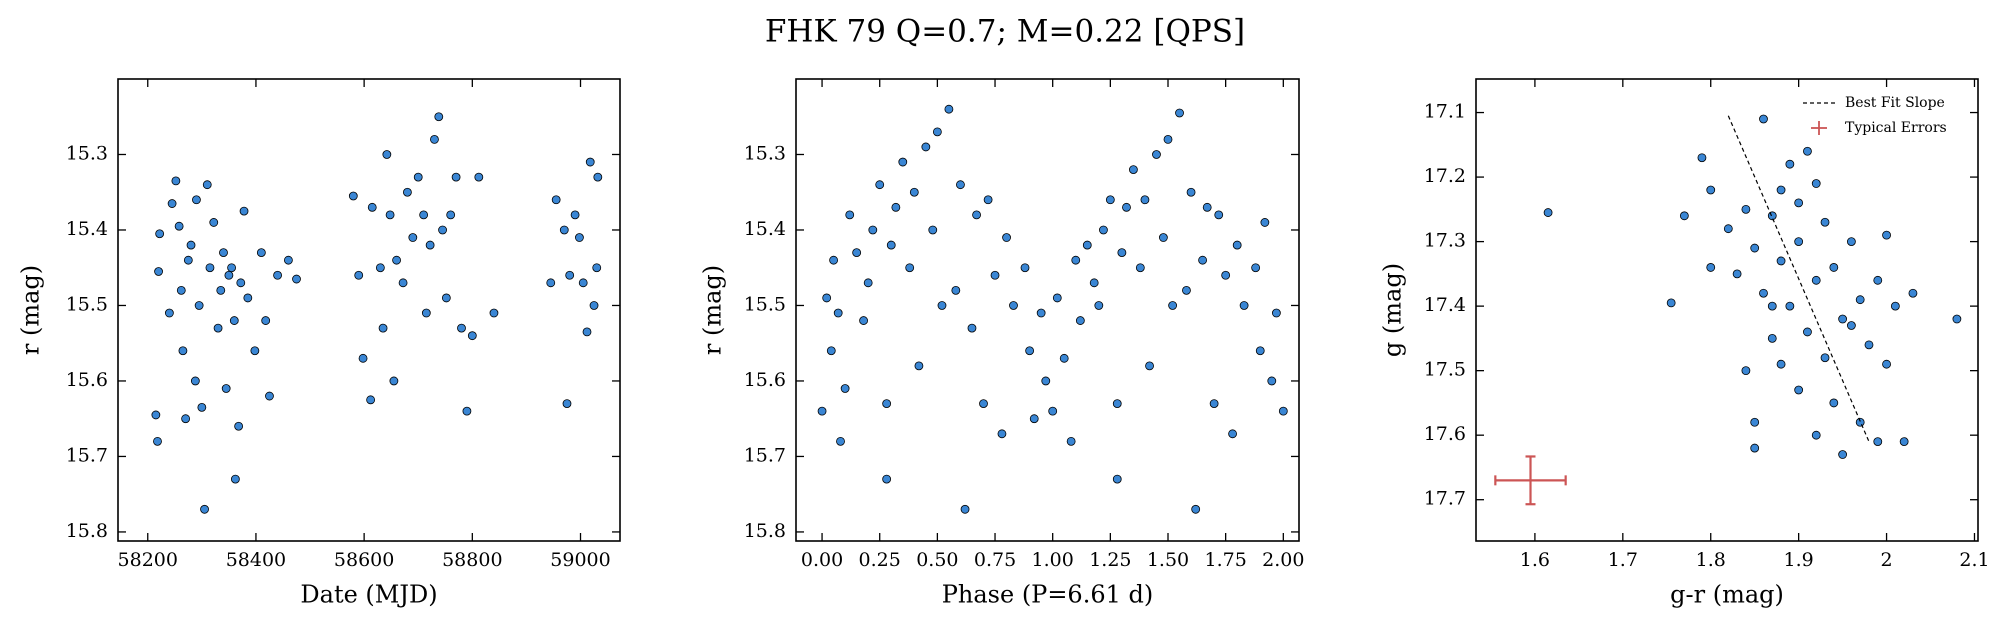 This screenshot has width=2010, height=632. Describe the element at coordinates (1445, 241) in the screenshot. I see `y-tick-label: 17.3` at that location.